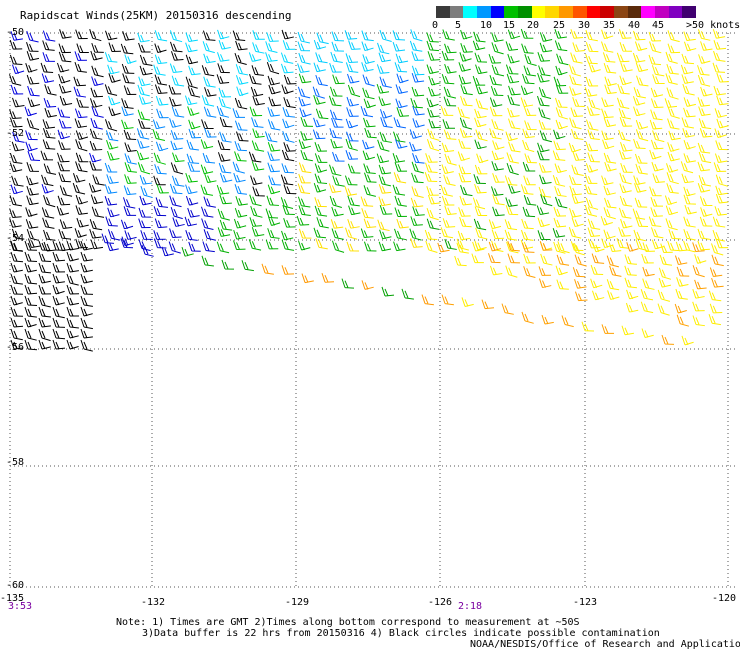  Describe the element at coordinates (634, 12) in the screenshot. I see `legend-swatch` at that location.